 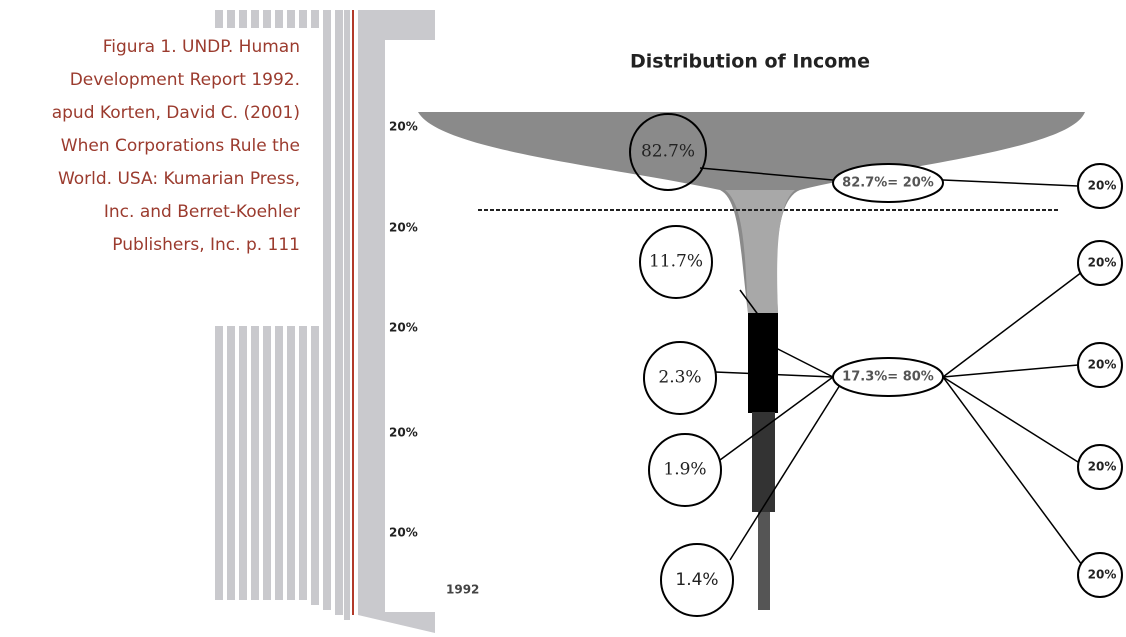 What do you see at coordinates (201, 47) in the screenshot?
I see `caption-line: Figura 1. UNDP. Human` at bounding box center [201, 47].